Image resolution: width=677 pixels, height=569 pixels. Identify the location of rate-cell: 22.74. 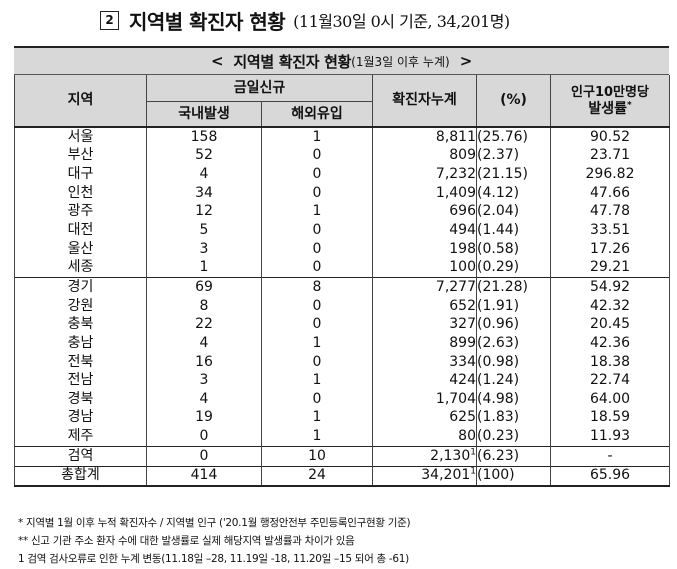
(610, 380).